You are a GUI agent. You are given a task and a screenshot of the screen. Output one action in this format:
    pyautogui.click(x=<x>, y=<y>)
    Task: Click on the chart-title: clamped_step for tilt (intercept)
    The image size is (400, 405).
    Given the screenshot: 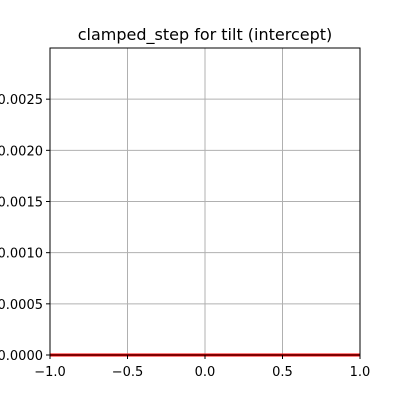 What is the action you would take?
    pyautogui.click(x=205, y=35)
    